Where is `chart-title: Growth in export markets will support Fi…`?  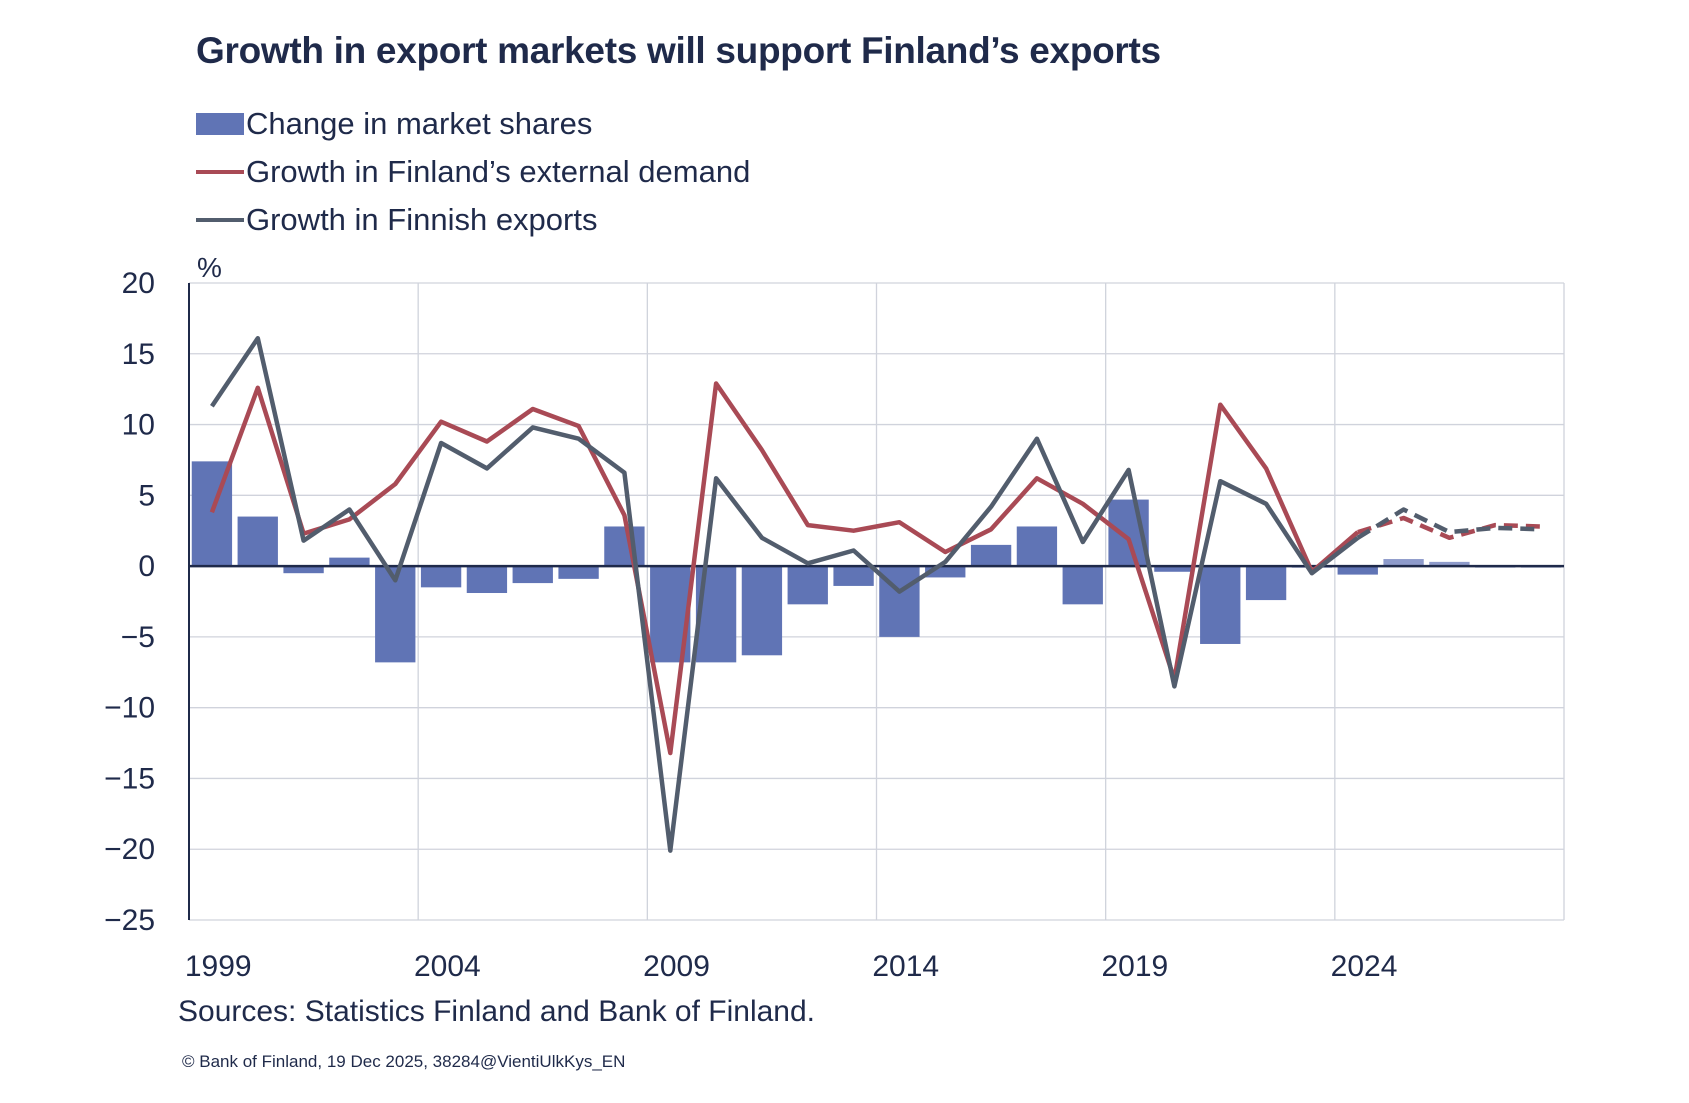
chart-title: Growth in export markets will support Fi… is located at coordinates (678, 50).